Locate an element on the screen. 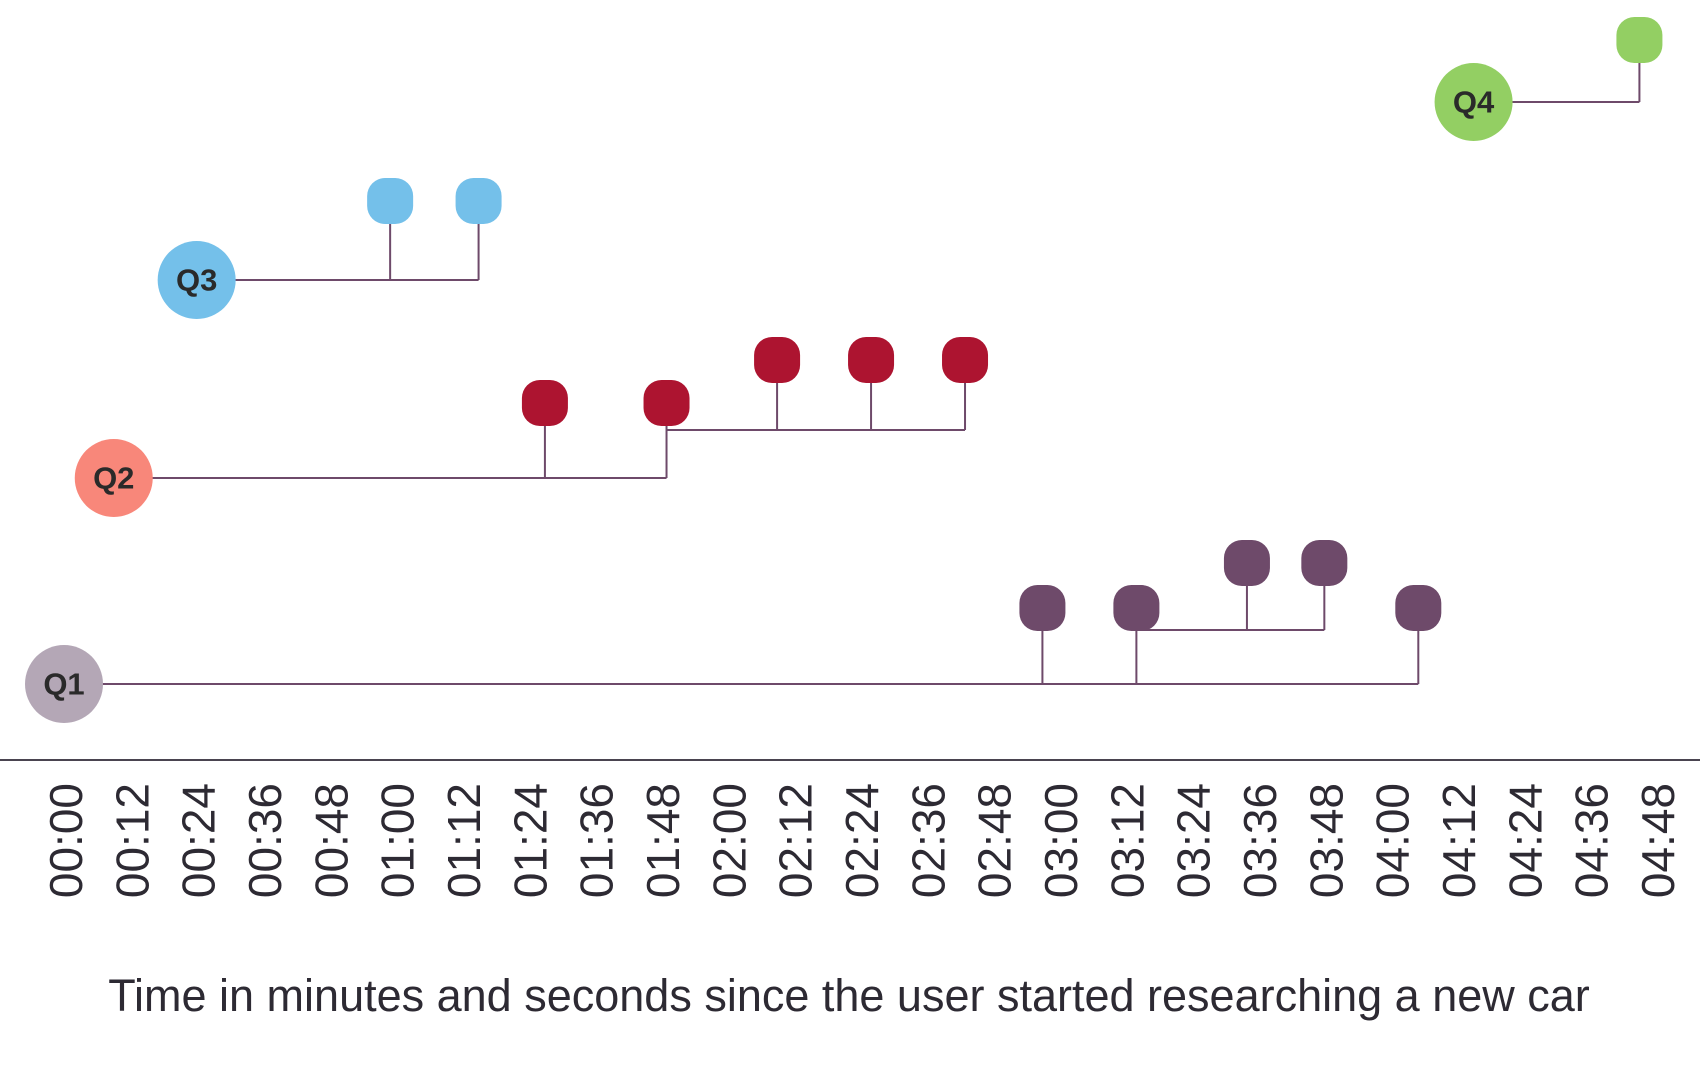 This screenshot has height=1080, width=1700. time-tick-label: 02:24 is located at coordinates (862, 840).